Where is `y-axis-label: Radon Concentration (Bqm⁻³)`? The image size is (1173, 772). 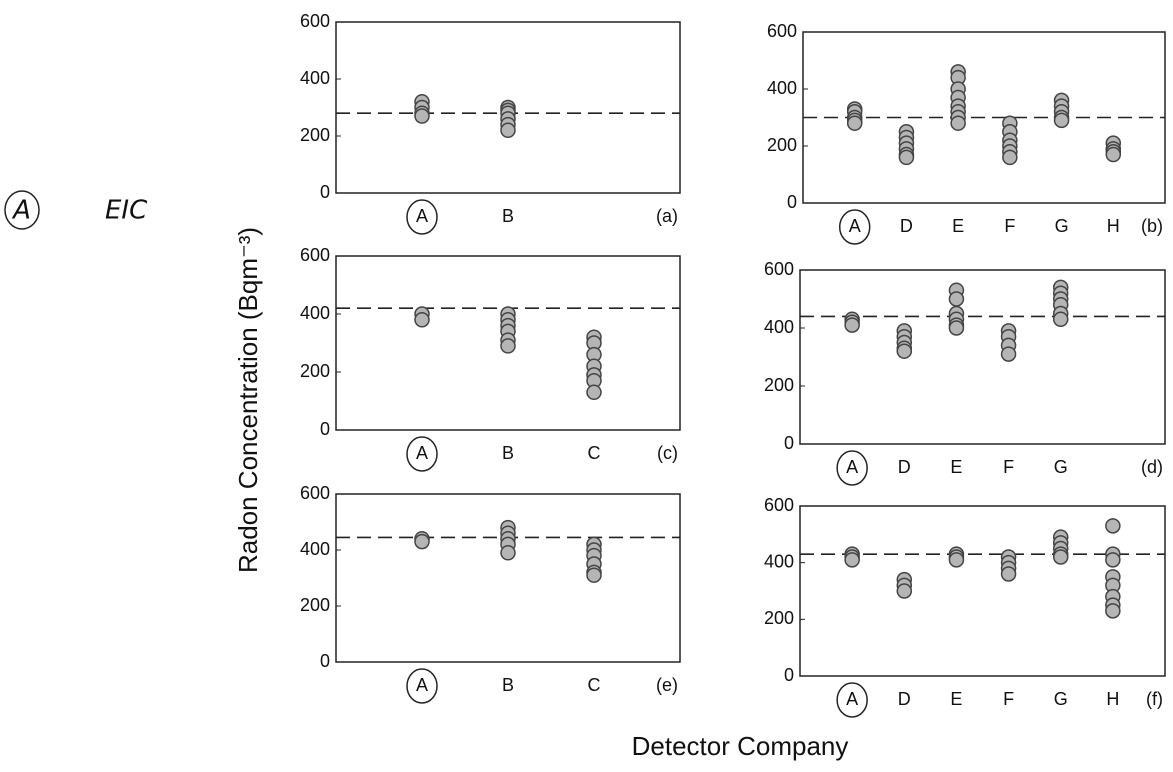 y-axis-label: Radon Concentration (Bqm⁻³) is located at coordinates (248, 400).